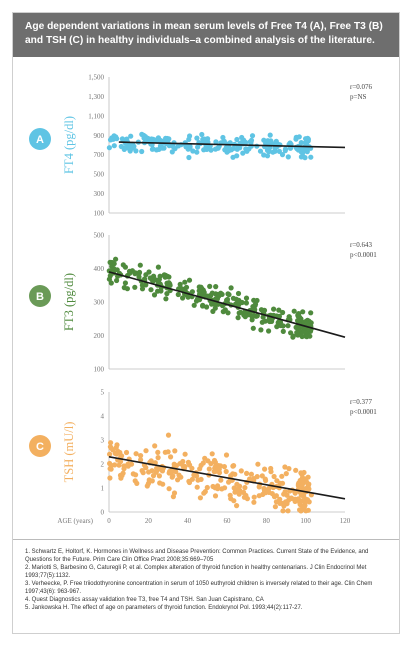  What do you see at coordinates (40, 140) in the screenshot?
I see `panel-badge-letter-A: A` at bounding box center [40, 140].